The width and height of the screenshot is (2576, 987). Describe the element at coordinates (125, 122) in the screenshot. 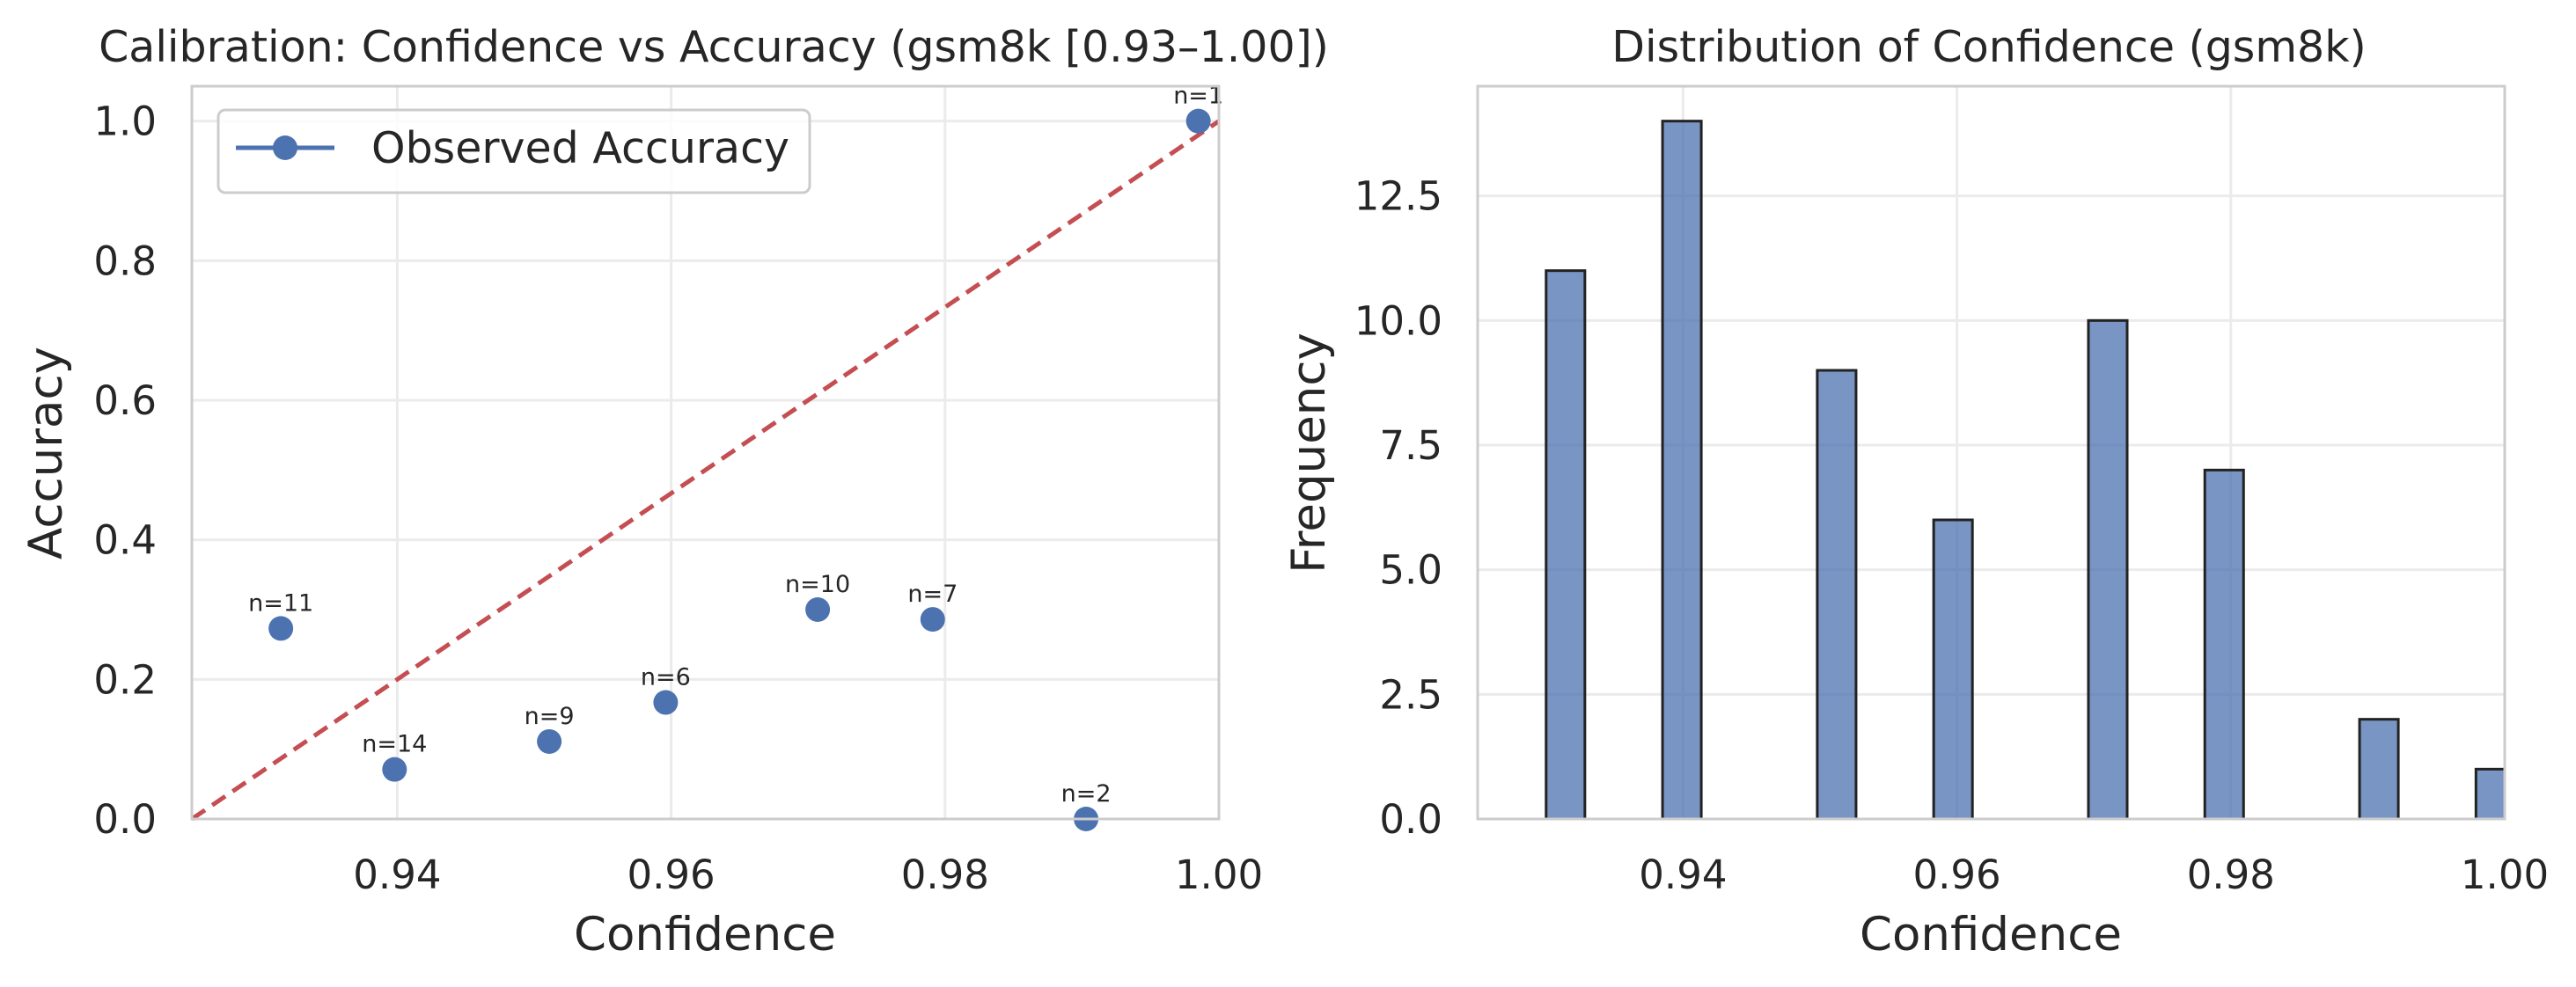

I see `y-tick-label: 1.0` at that location.